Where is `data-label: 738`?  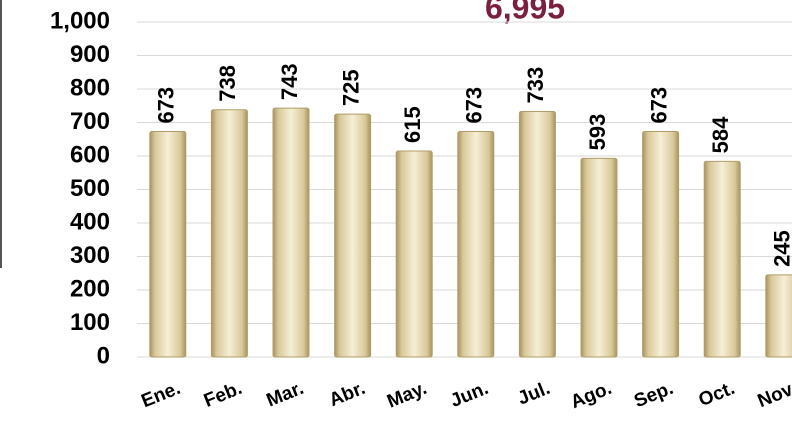
data-label: 738 is located at coordinates (227, 83).